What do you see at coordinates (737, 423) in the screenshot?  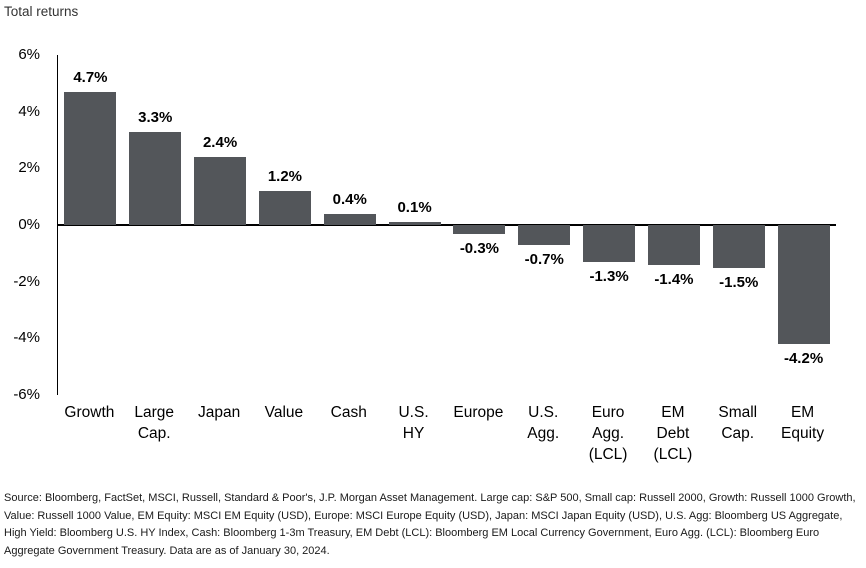 I see `category-label: Small Cap.` at bounding box center [737, 423].